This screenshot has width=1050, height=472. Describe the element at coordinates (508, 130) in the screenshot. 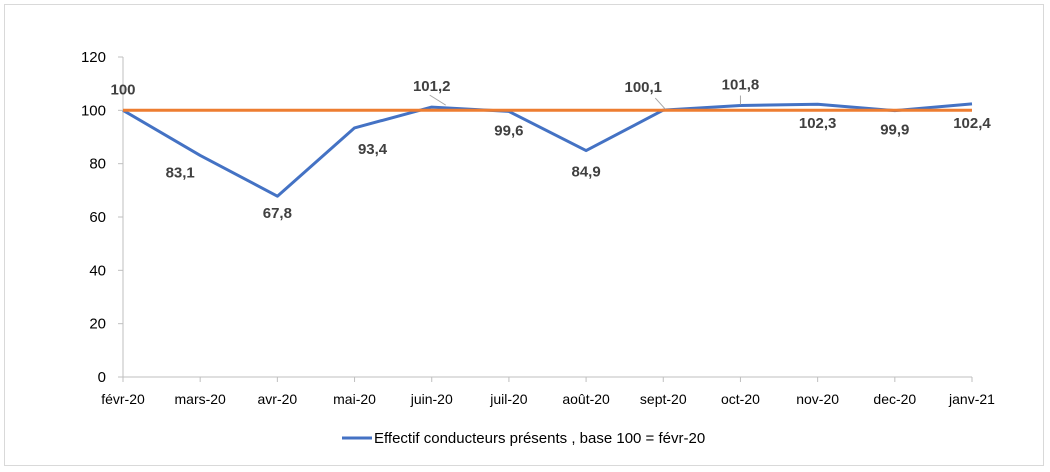

I see `data-label: 99,6` at that location.